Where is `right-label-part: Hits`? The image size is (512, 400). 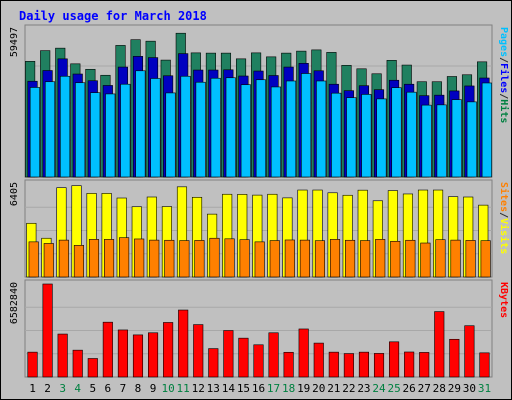
right-label-part: Hits is located at coordinates (504, 111).